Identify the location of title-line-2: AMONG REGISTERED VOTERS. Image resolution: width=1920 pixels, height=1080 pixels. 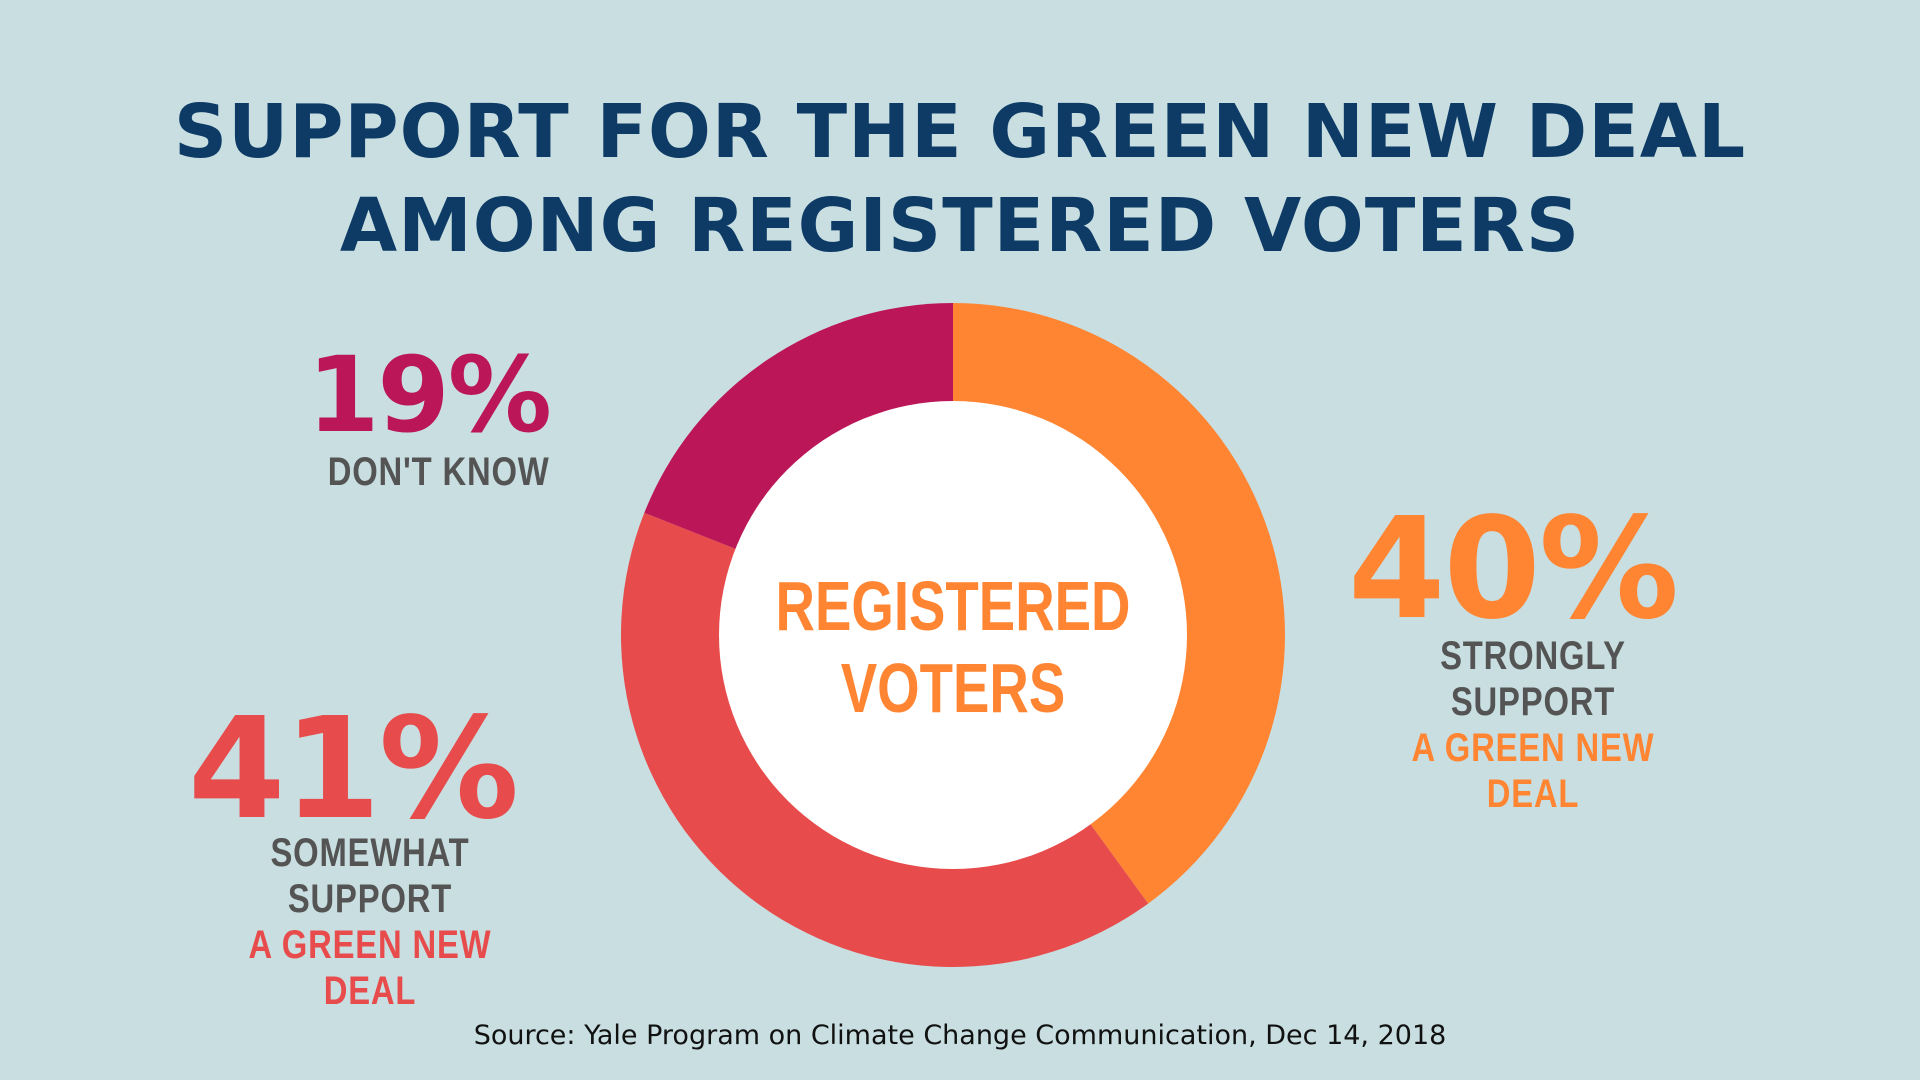
(960, 226).